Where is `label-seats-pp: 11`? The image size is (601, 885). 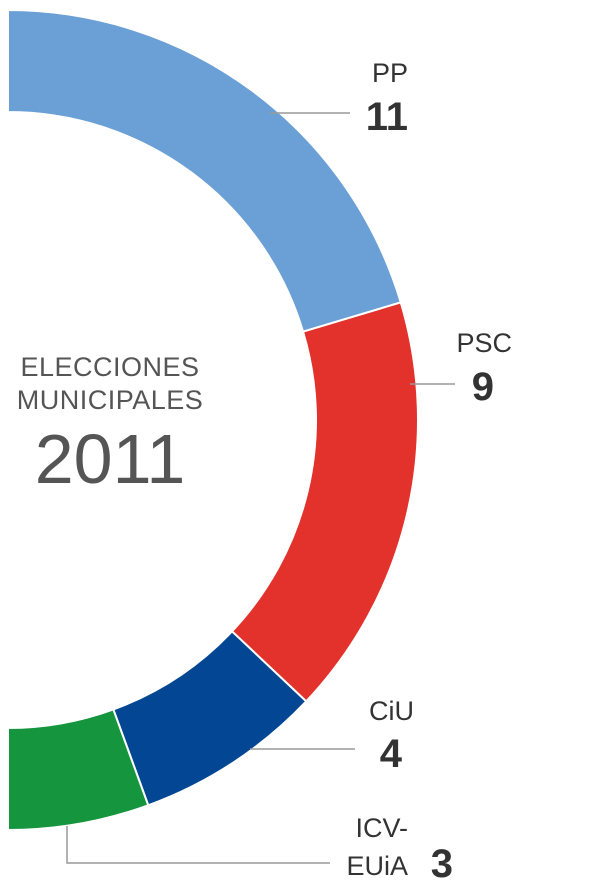
label-seats-pp: 11 is located at coordinates (387, 117).